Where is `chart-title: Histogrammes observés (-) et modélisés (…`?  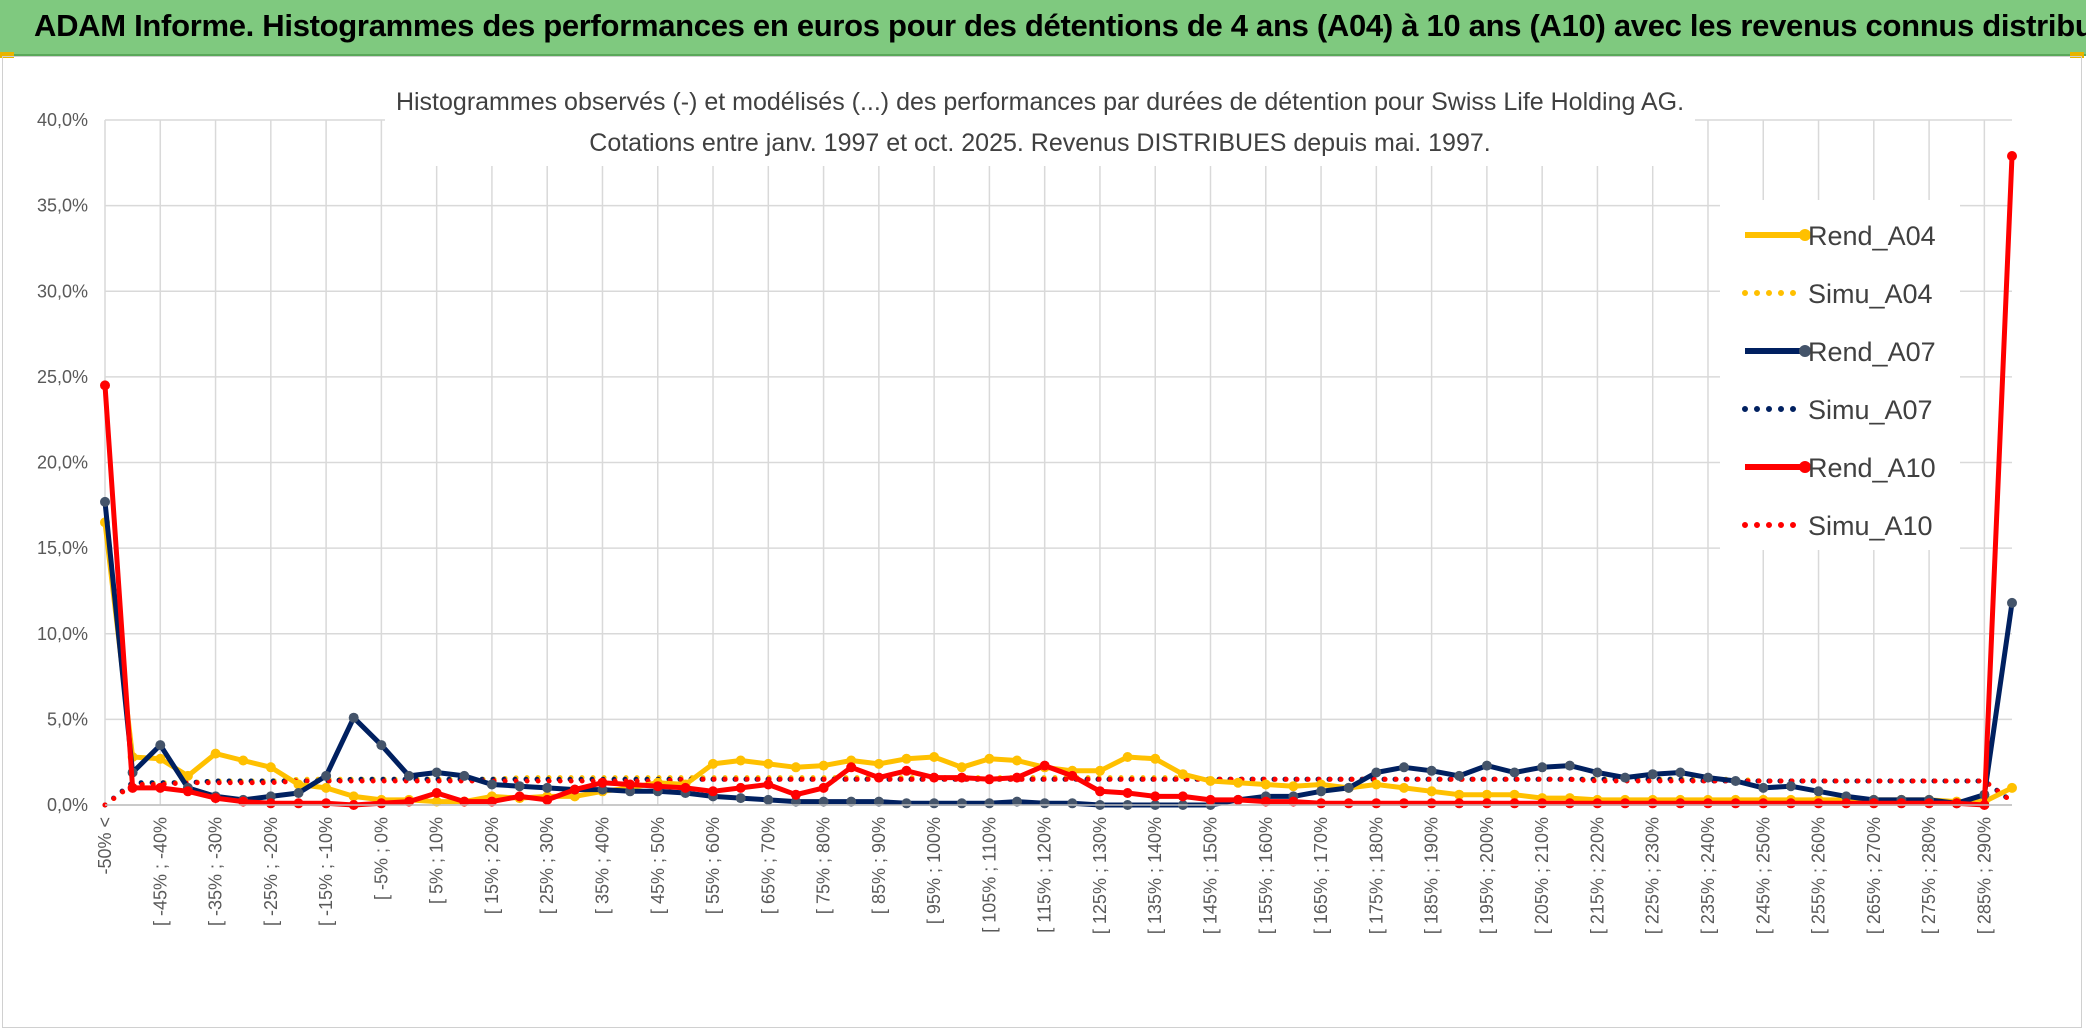 chart-title: Histogrammes observés (-) et modélisés (… is located at coordinates (1040, 102).